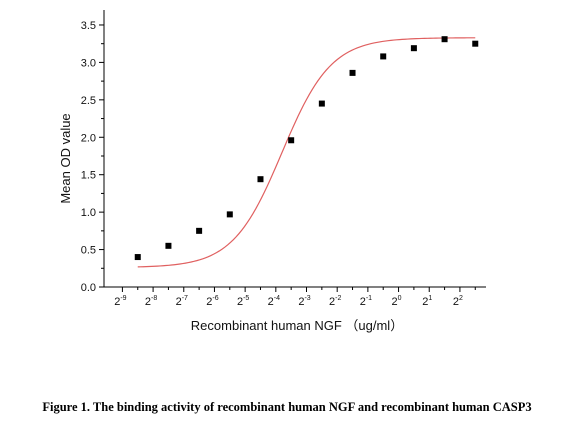  I want to click on y-tick-label: 2.5, so click(88, 101).